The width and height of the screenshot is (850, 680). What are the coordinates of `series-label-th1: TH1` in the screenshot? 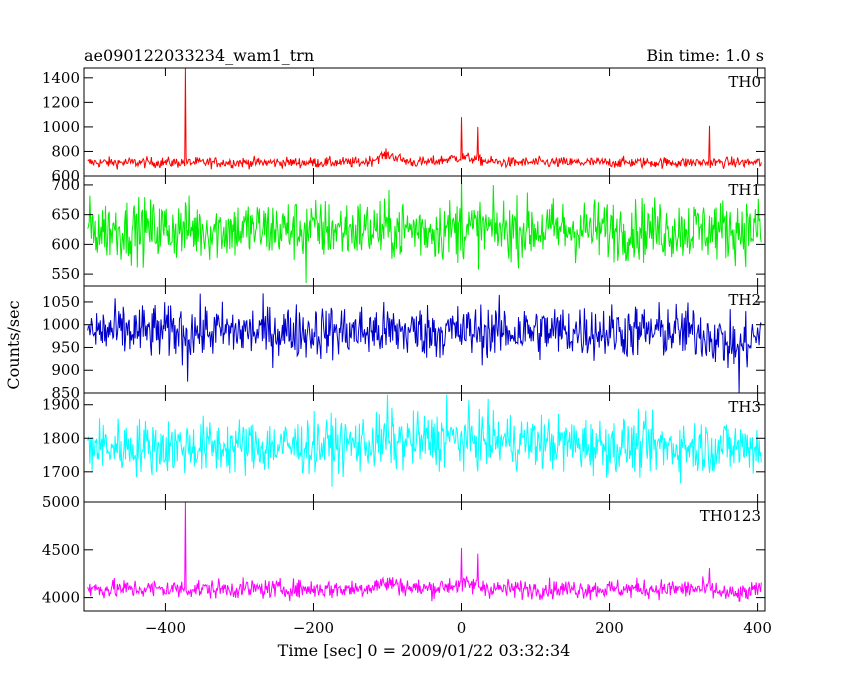 It's located at (744, 190).